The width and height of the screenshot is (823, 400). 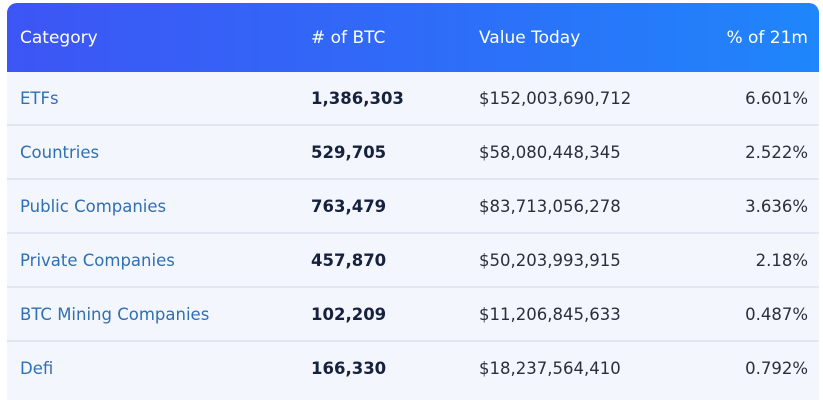 What do you see at coordinates (93, 206) in the screenshot?
I see `category-link-public-companies: Public Companies` at bounding box center [93, 206].